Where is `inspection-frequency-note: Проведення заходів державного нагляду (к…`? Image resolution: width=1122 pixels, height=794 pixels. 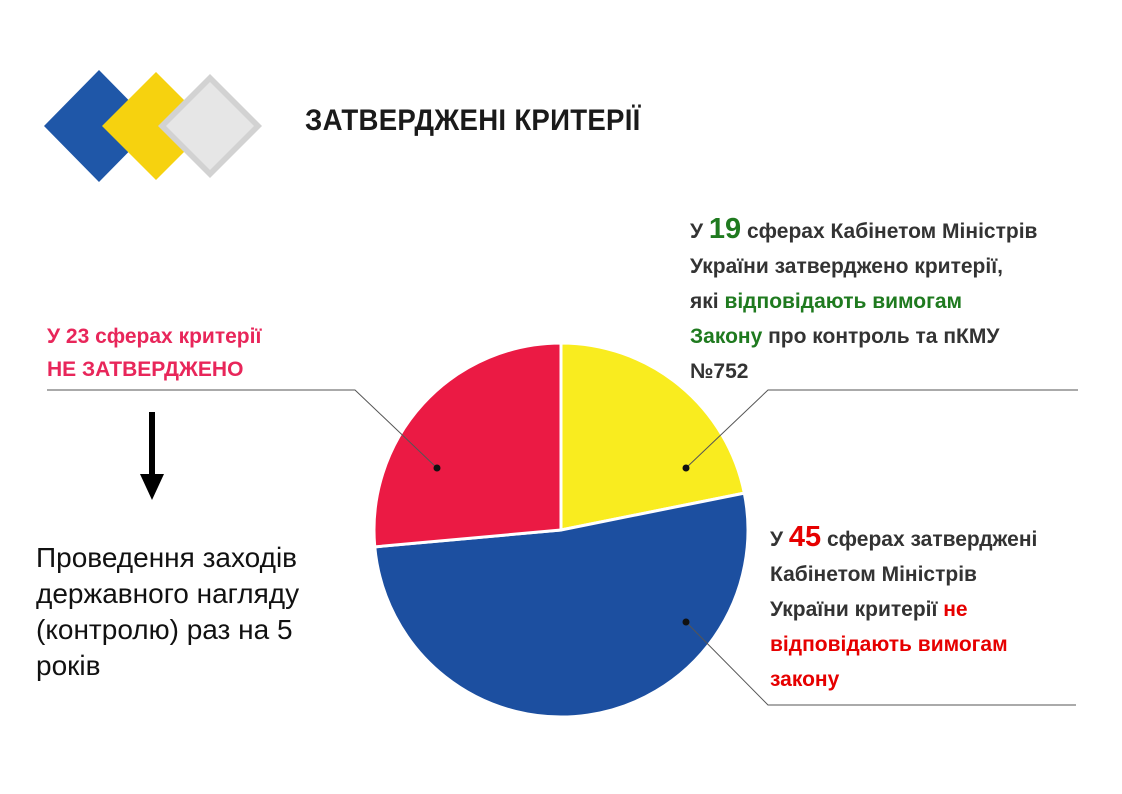
inspection-frequency-note: Проведення заходів державного нагляду (к… is located at coordinates (168, 611).